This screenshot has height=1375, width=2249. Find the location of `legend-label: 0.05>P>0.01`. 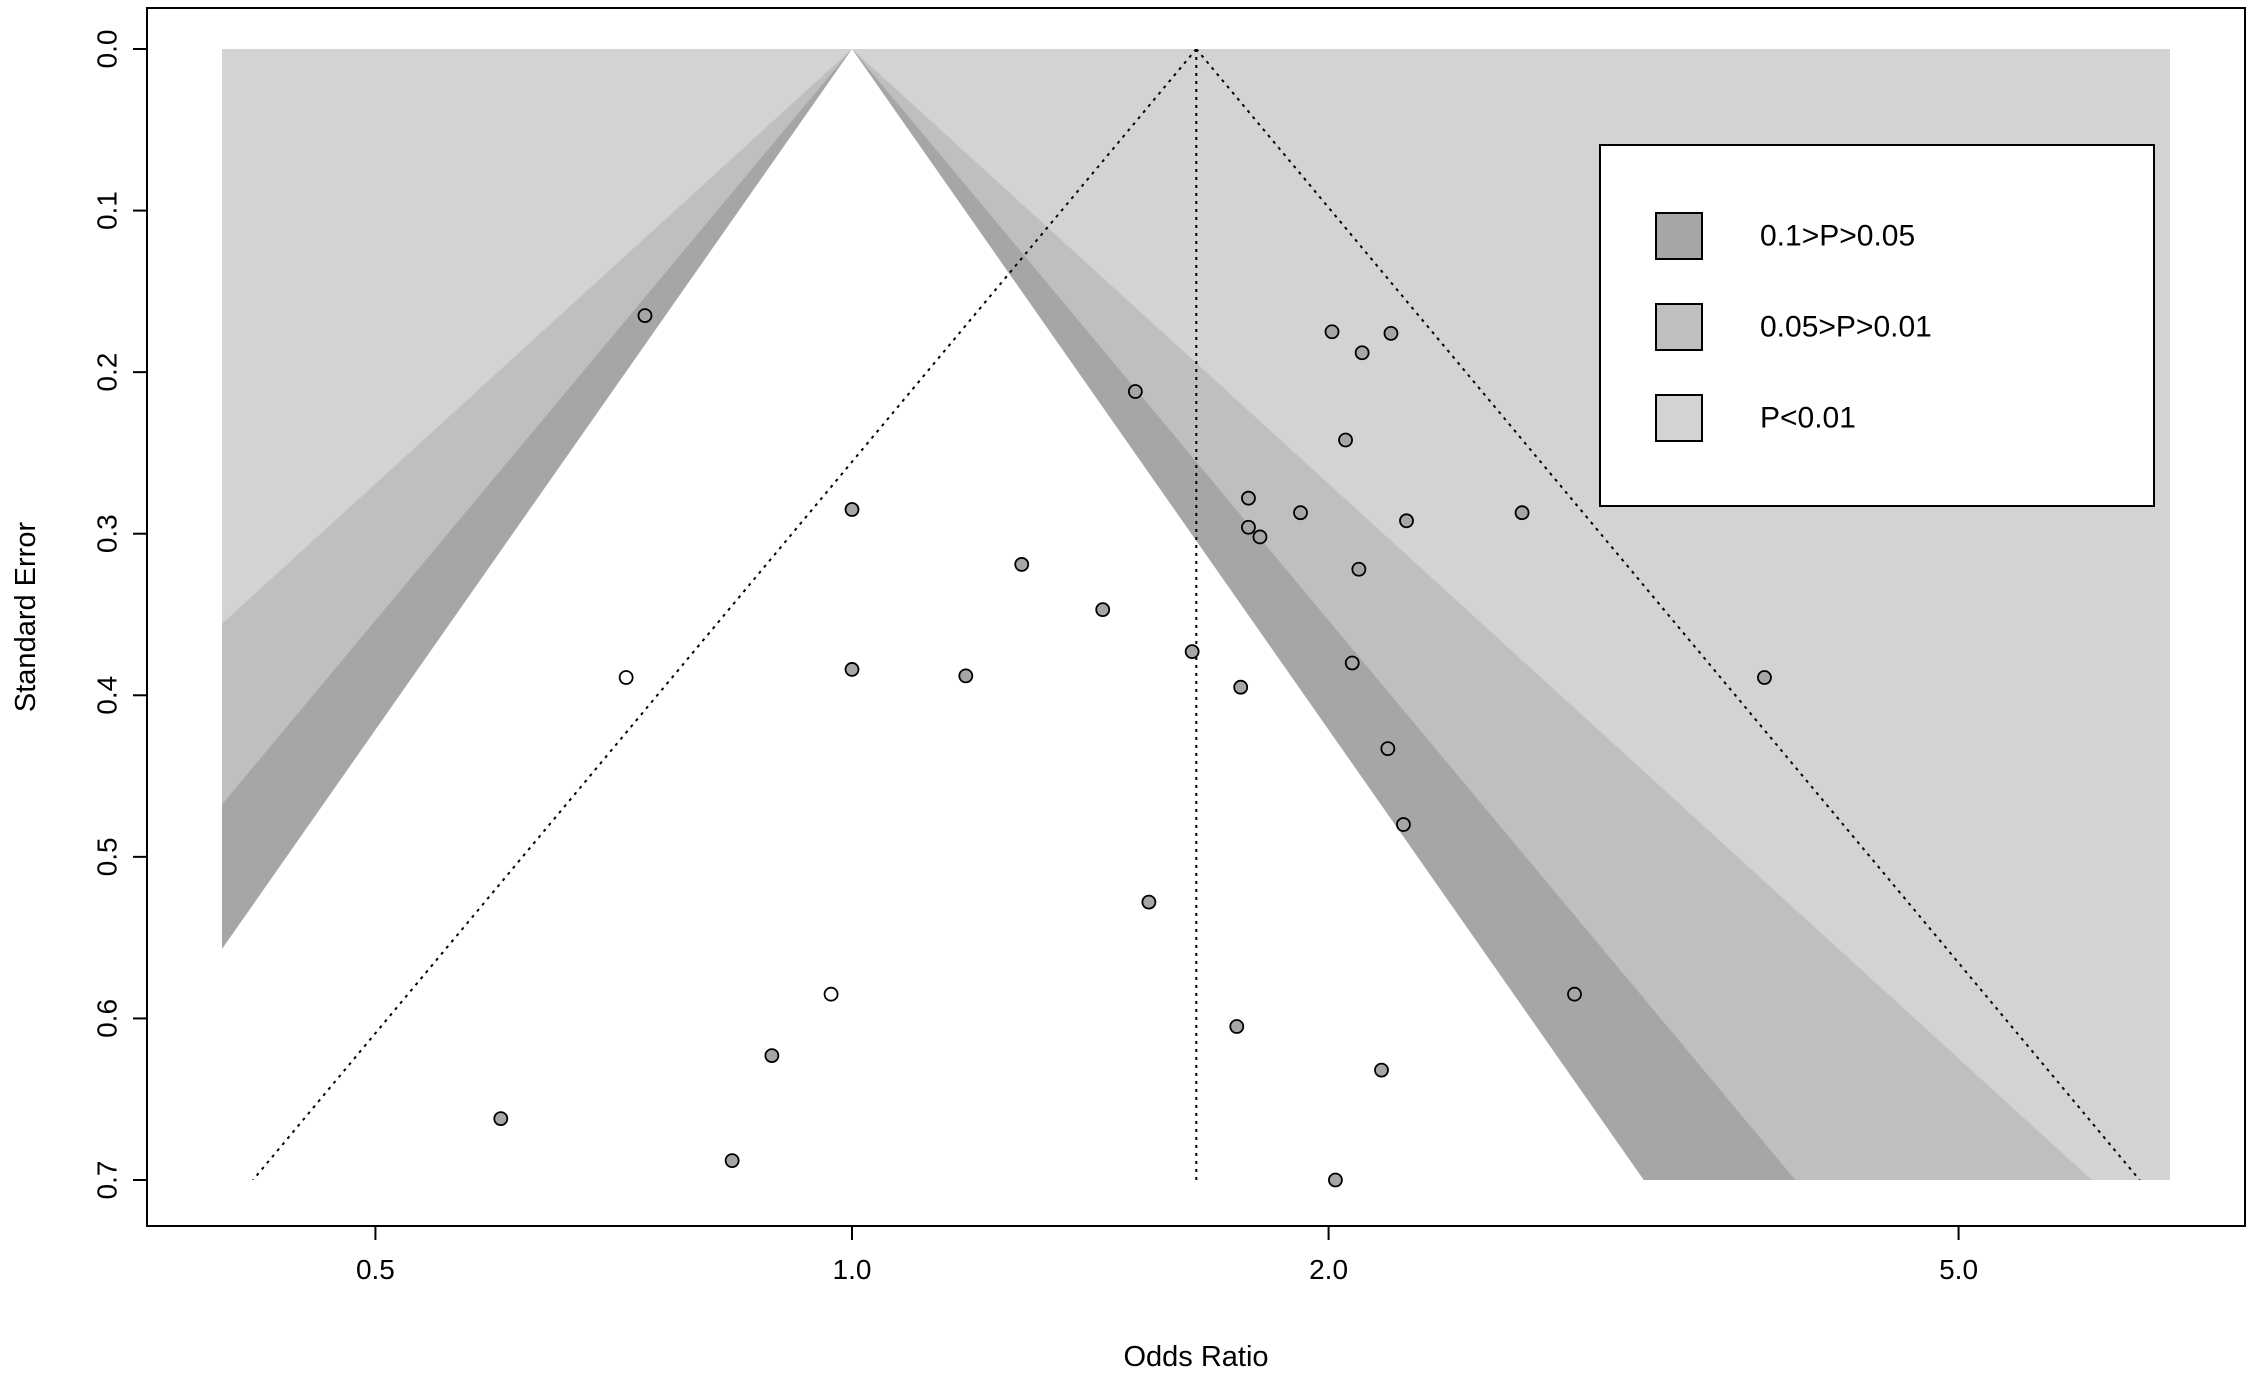

legend-label: 0.05>P>0.01 is located at coordinates (1846, 327).